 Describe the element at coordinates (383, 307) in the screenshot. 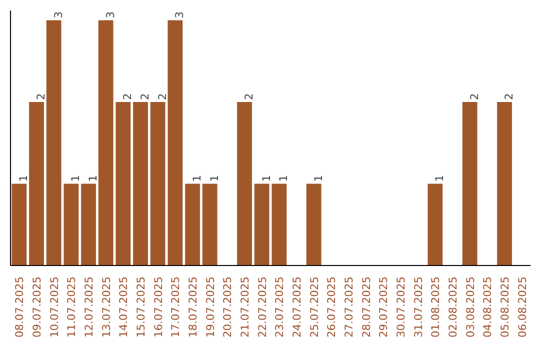

I see `x-tick-label: 29.07.2025` at that location.